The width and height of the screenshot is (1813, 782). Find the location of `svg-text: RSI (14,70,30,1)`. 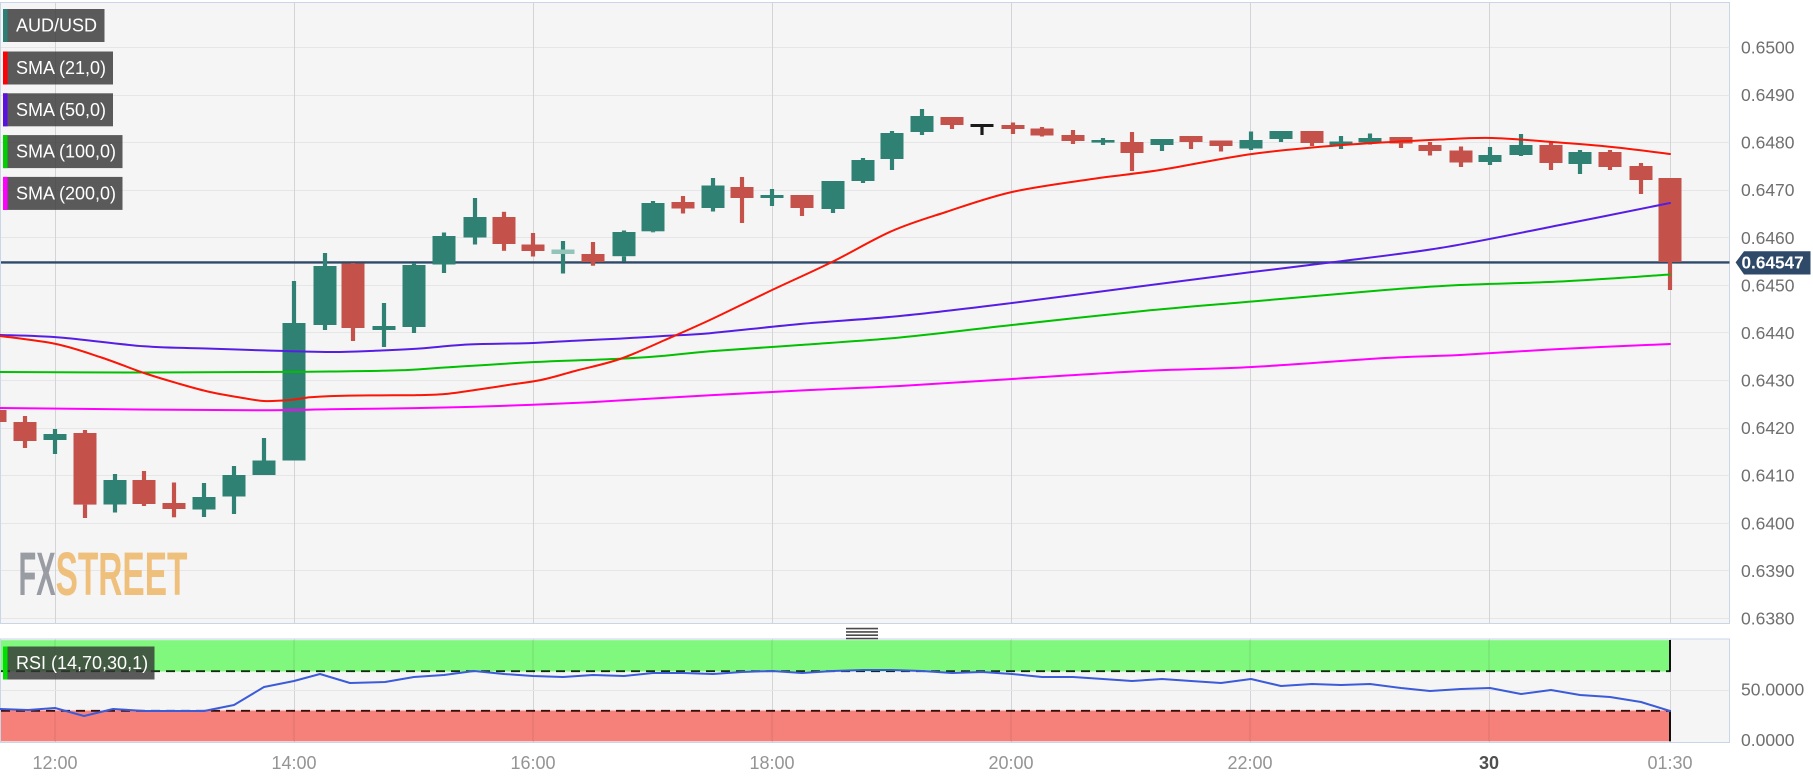

svg-text: RSI (14,70,30,1) is located at coordinates (82, 663).